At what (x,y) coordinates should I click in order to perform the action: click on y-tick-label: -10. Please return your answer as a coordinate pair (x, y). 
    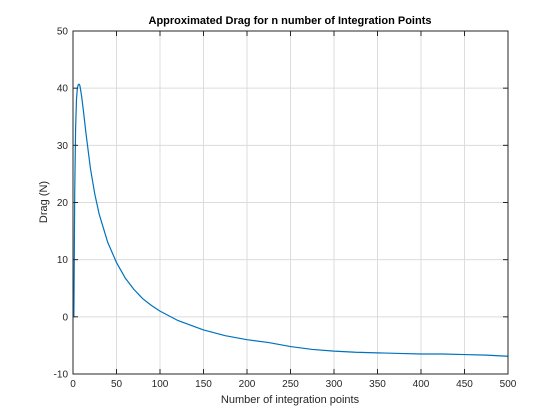
    Looking at the image, I should click on (61, 375).